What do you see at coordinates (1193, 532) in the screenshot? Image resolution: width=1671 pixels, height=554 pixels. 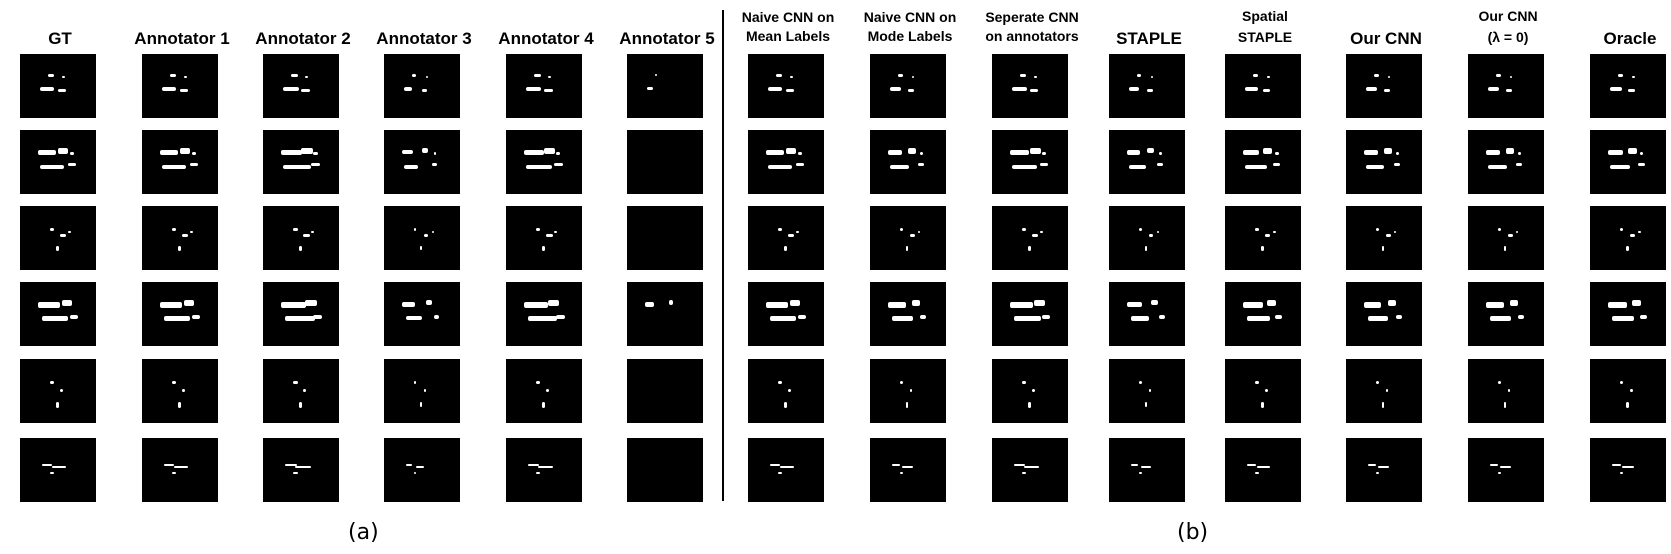 I see `panel-label-b: (b)` at bounding box center [1193, 532].